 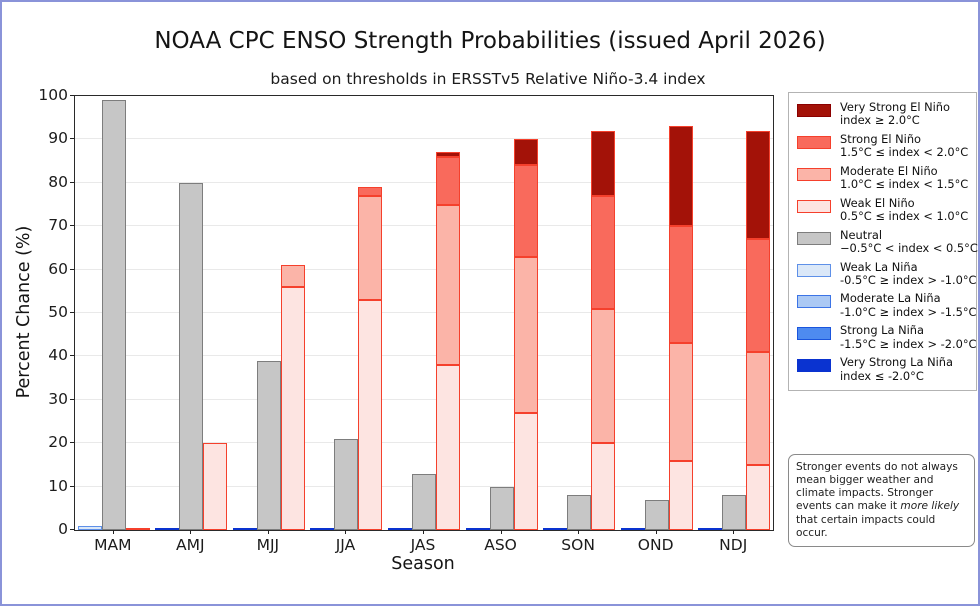 What do you see at coordinates (904, 178) in the screenshot?
I see `legend-item-text: Moderate El Niño 1.0°C ≤ index < 1.5°C` at bounding box center [904, 178].